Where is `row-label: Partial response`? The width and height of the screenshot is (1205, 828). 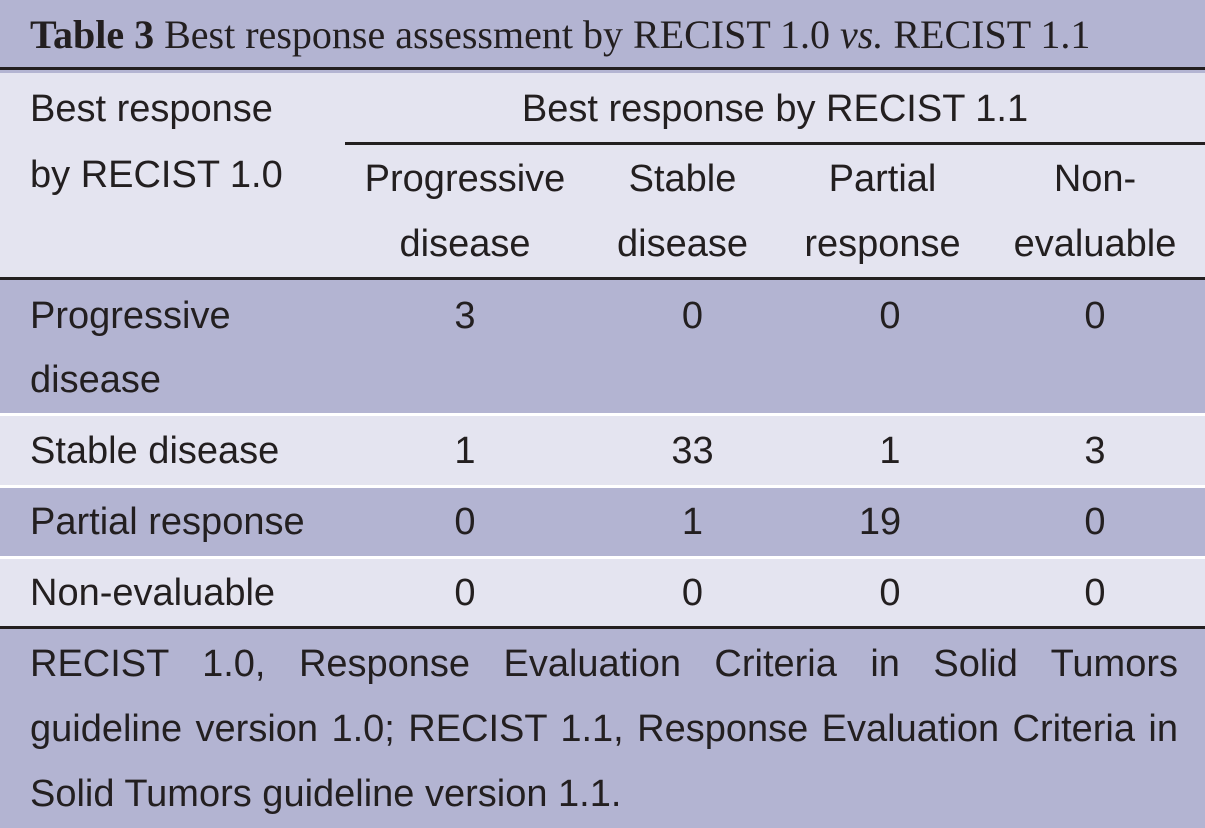 row-label: Partial response is located at coordinates (167, 522).